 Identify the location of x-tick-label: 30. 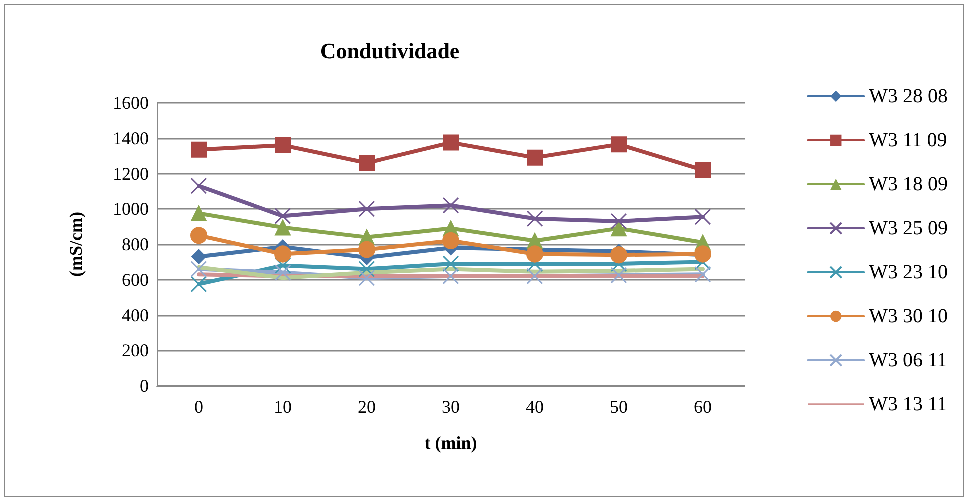
(451, 407).